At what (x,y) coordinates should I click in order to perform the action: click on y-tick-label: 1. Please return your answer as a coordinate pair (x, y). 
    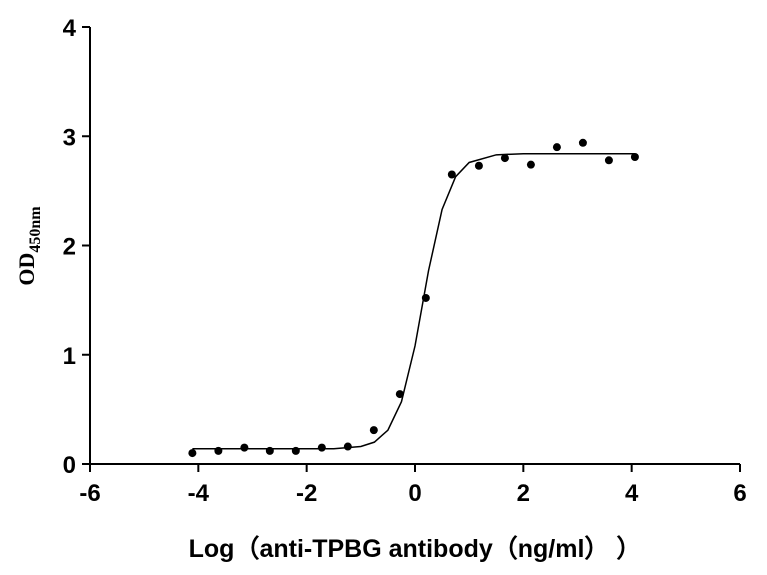
    Looking at the image, I should click on (69, 356).